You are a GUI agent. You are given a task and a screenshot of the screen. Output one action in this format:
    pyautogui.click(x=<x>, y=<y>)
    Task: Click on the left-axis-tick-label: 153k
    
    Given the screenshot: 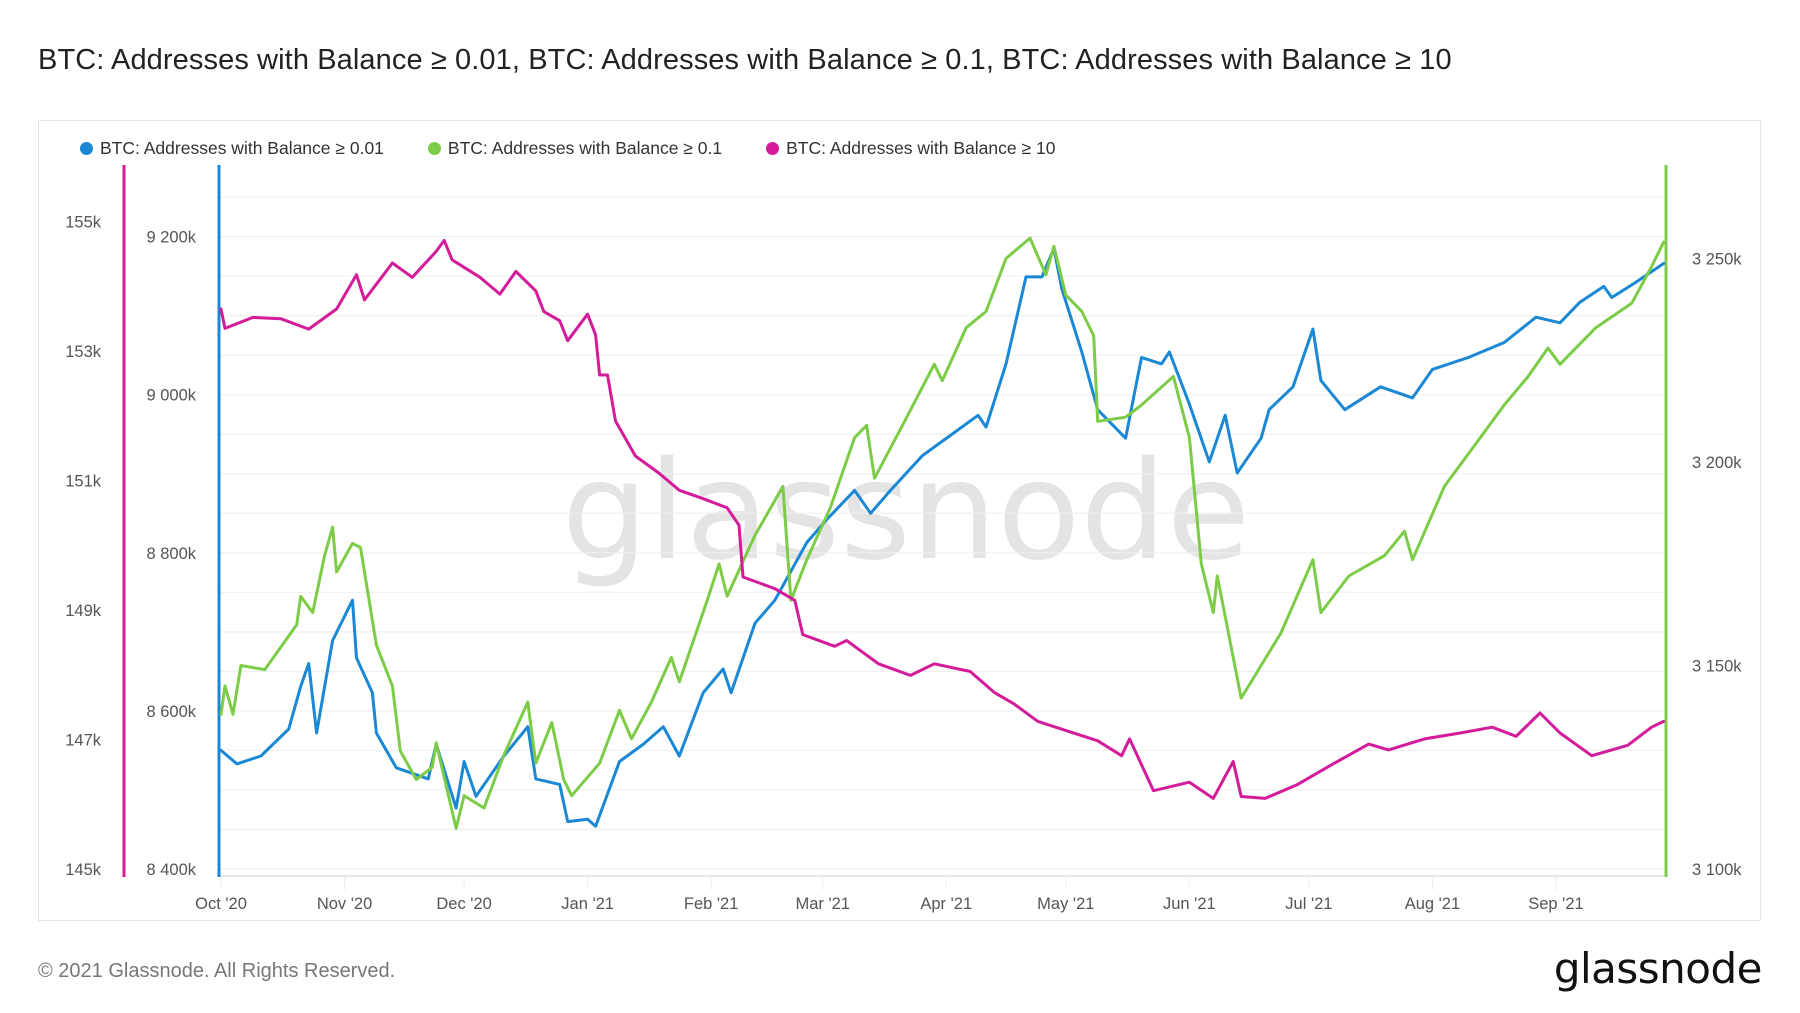 What is the action you would take?
    pyautogui.click(x=83, y=352)
    